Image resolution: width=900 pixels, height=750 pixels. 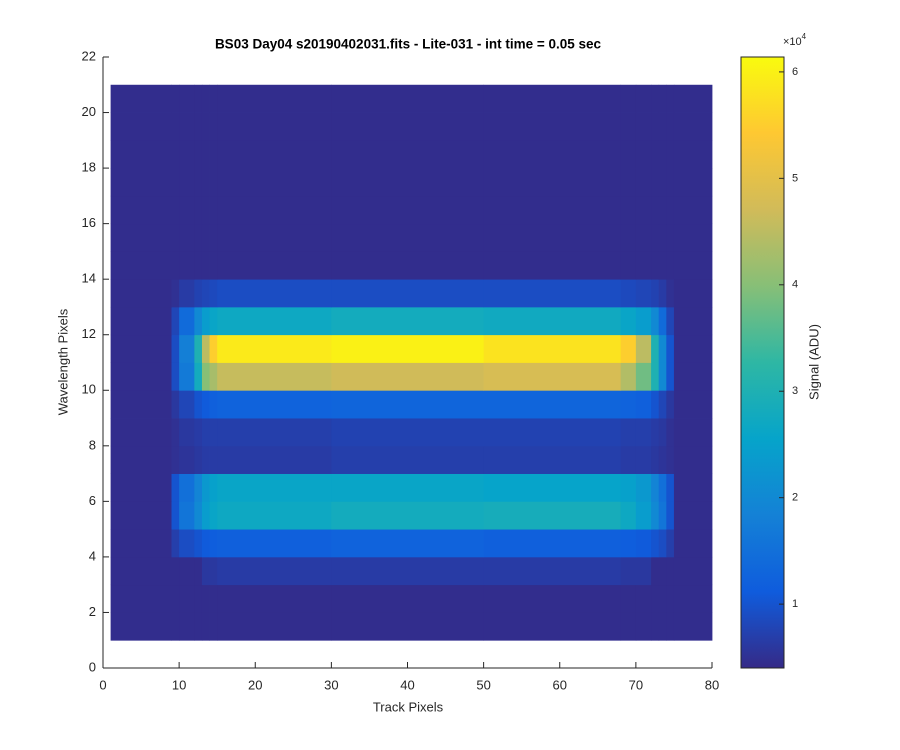 What do you see at coordinates (792, 42) in the screenshot?
I see `multiplier-base: ×10` at bounding box center [792, 42].